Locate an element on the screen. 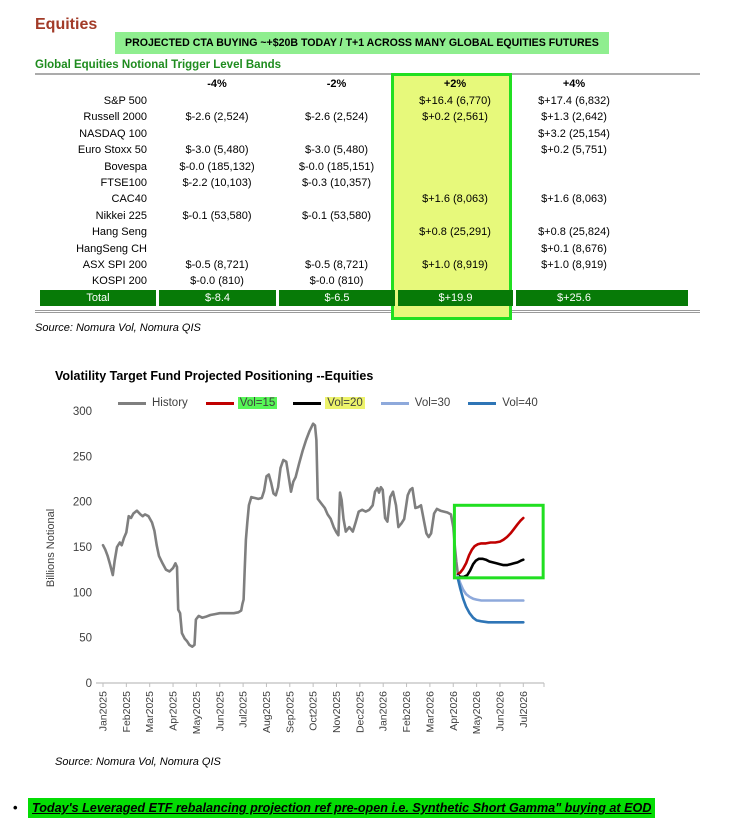 This screenshot has height=828, width=747. row-value: $+0.1 (8,676) is located at coordinates (574, 248).